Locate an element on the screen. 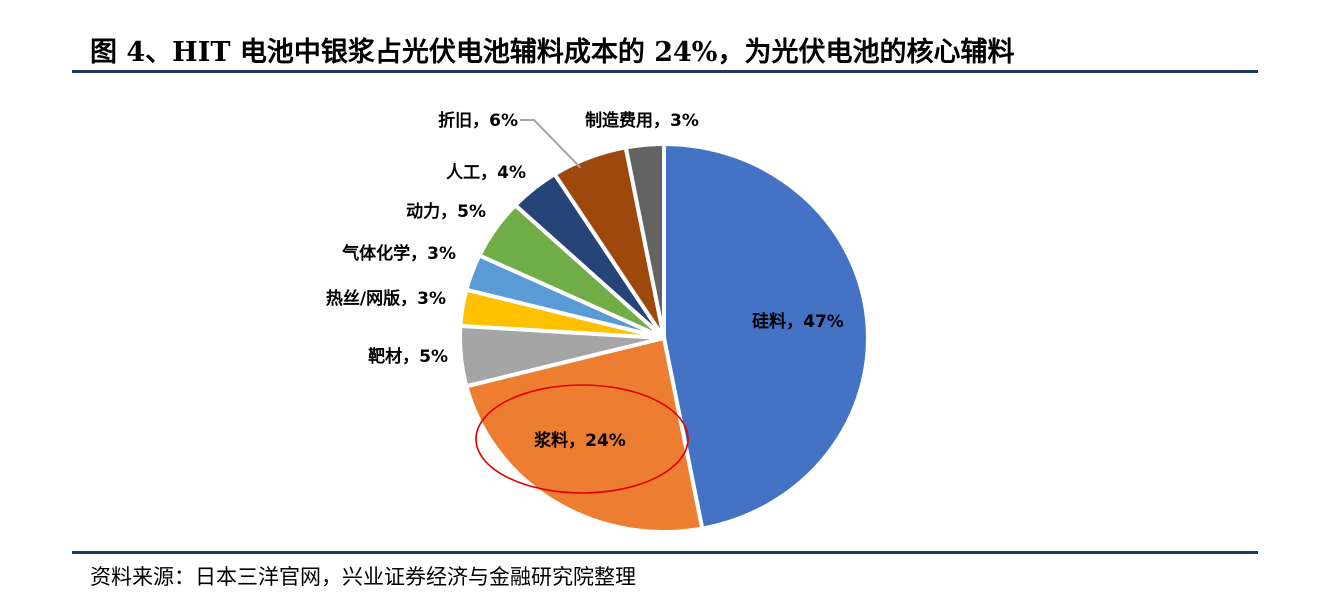 This screenshot has height=601, width=1337. pie-label-5: 动力，5% is located at coordinates (446, 211).